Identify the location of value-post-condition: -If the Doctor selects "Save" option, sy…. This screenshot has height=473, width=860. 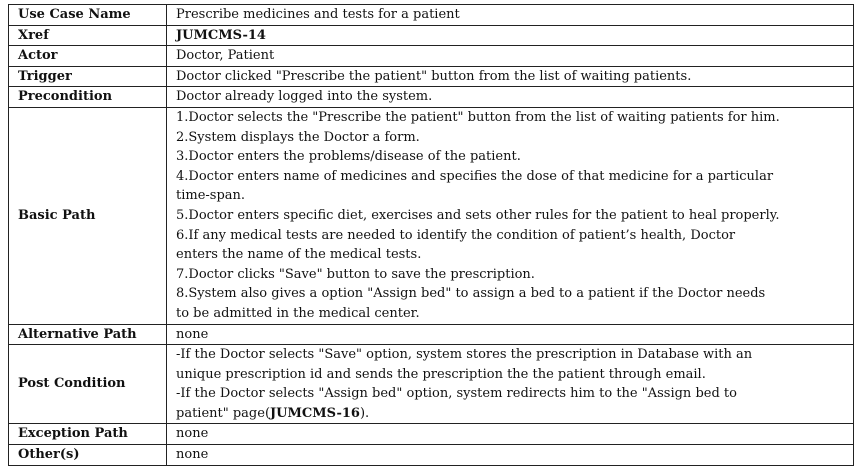
(510, 384).